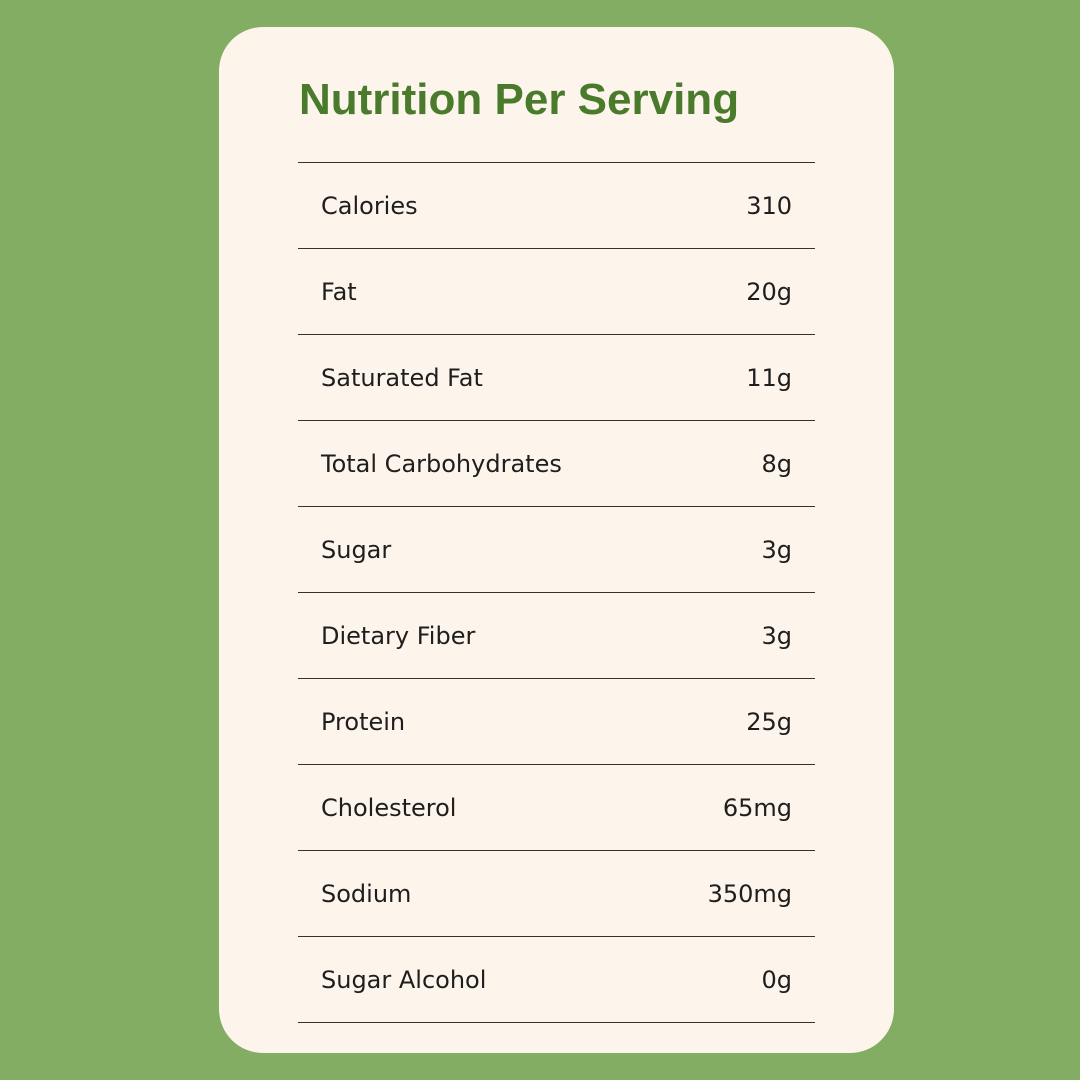 The height and width of the screenshot is (1080, 1080). What do you see at coordinates (519, 99) in the screenshot?
I see `title: Nutrition Per Serving` at bounding box center [519, 99].